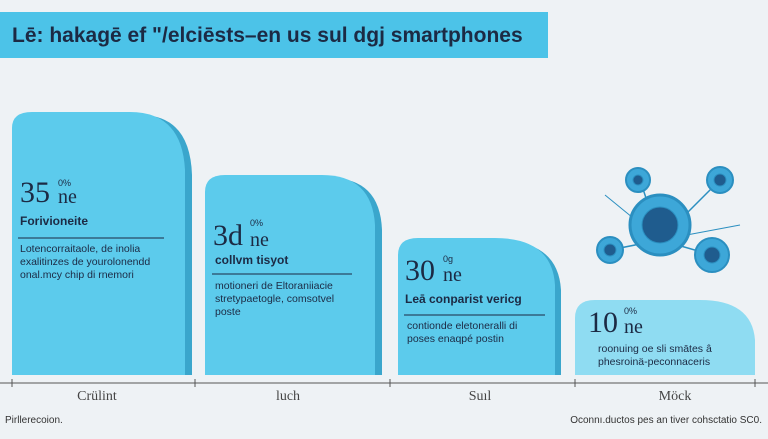  I want to click on footer-left: Pirllerecoion., so click(34, 420).